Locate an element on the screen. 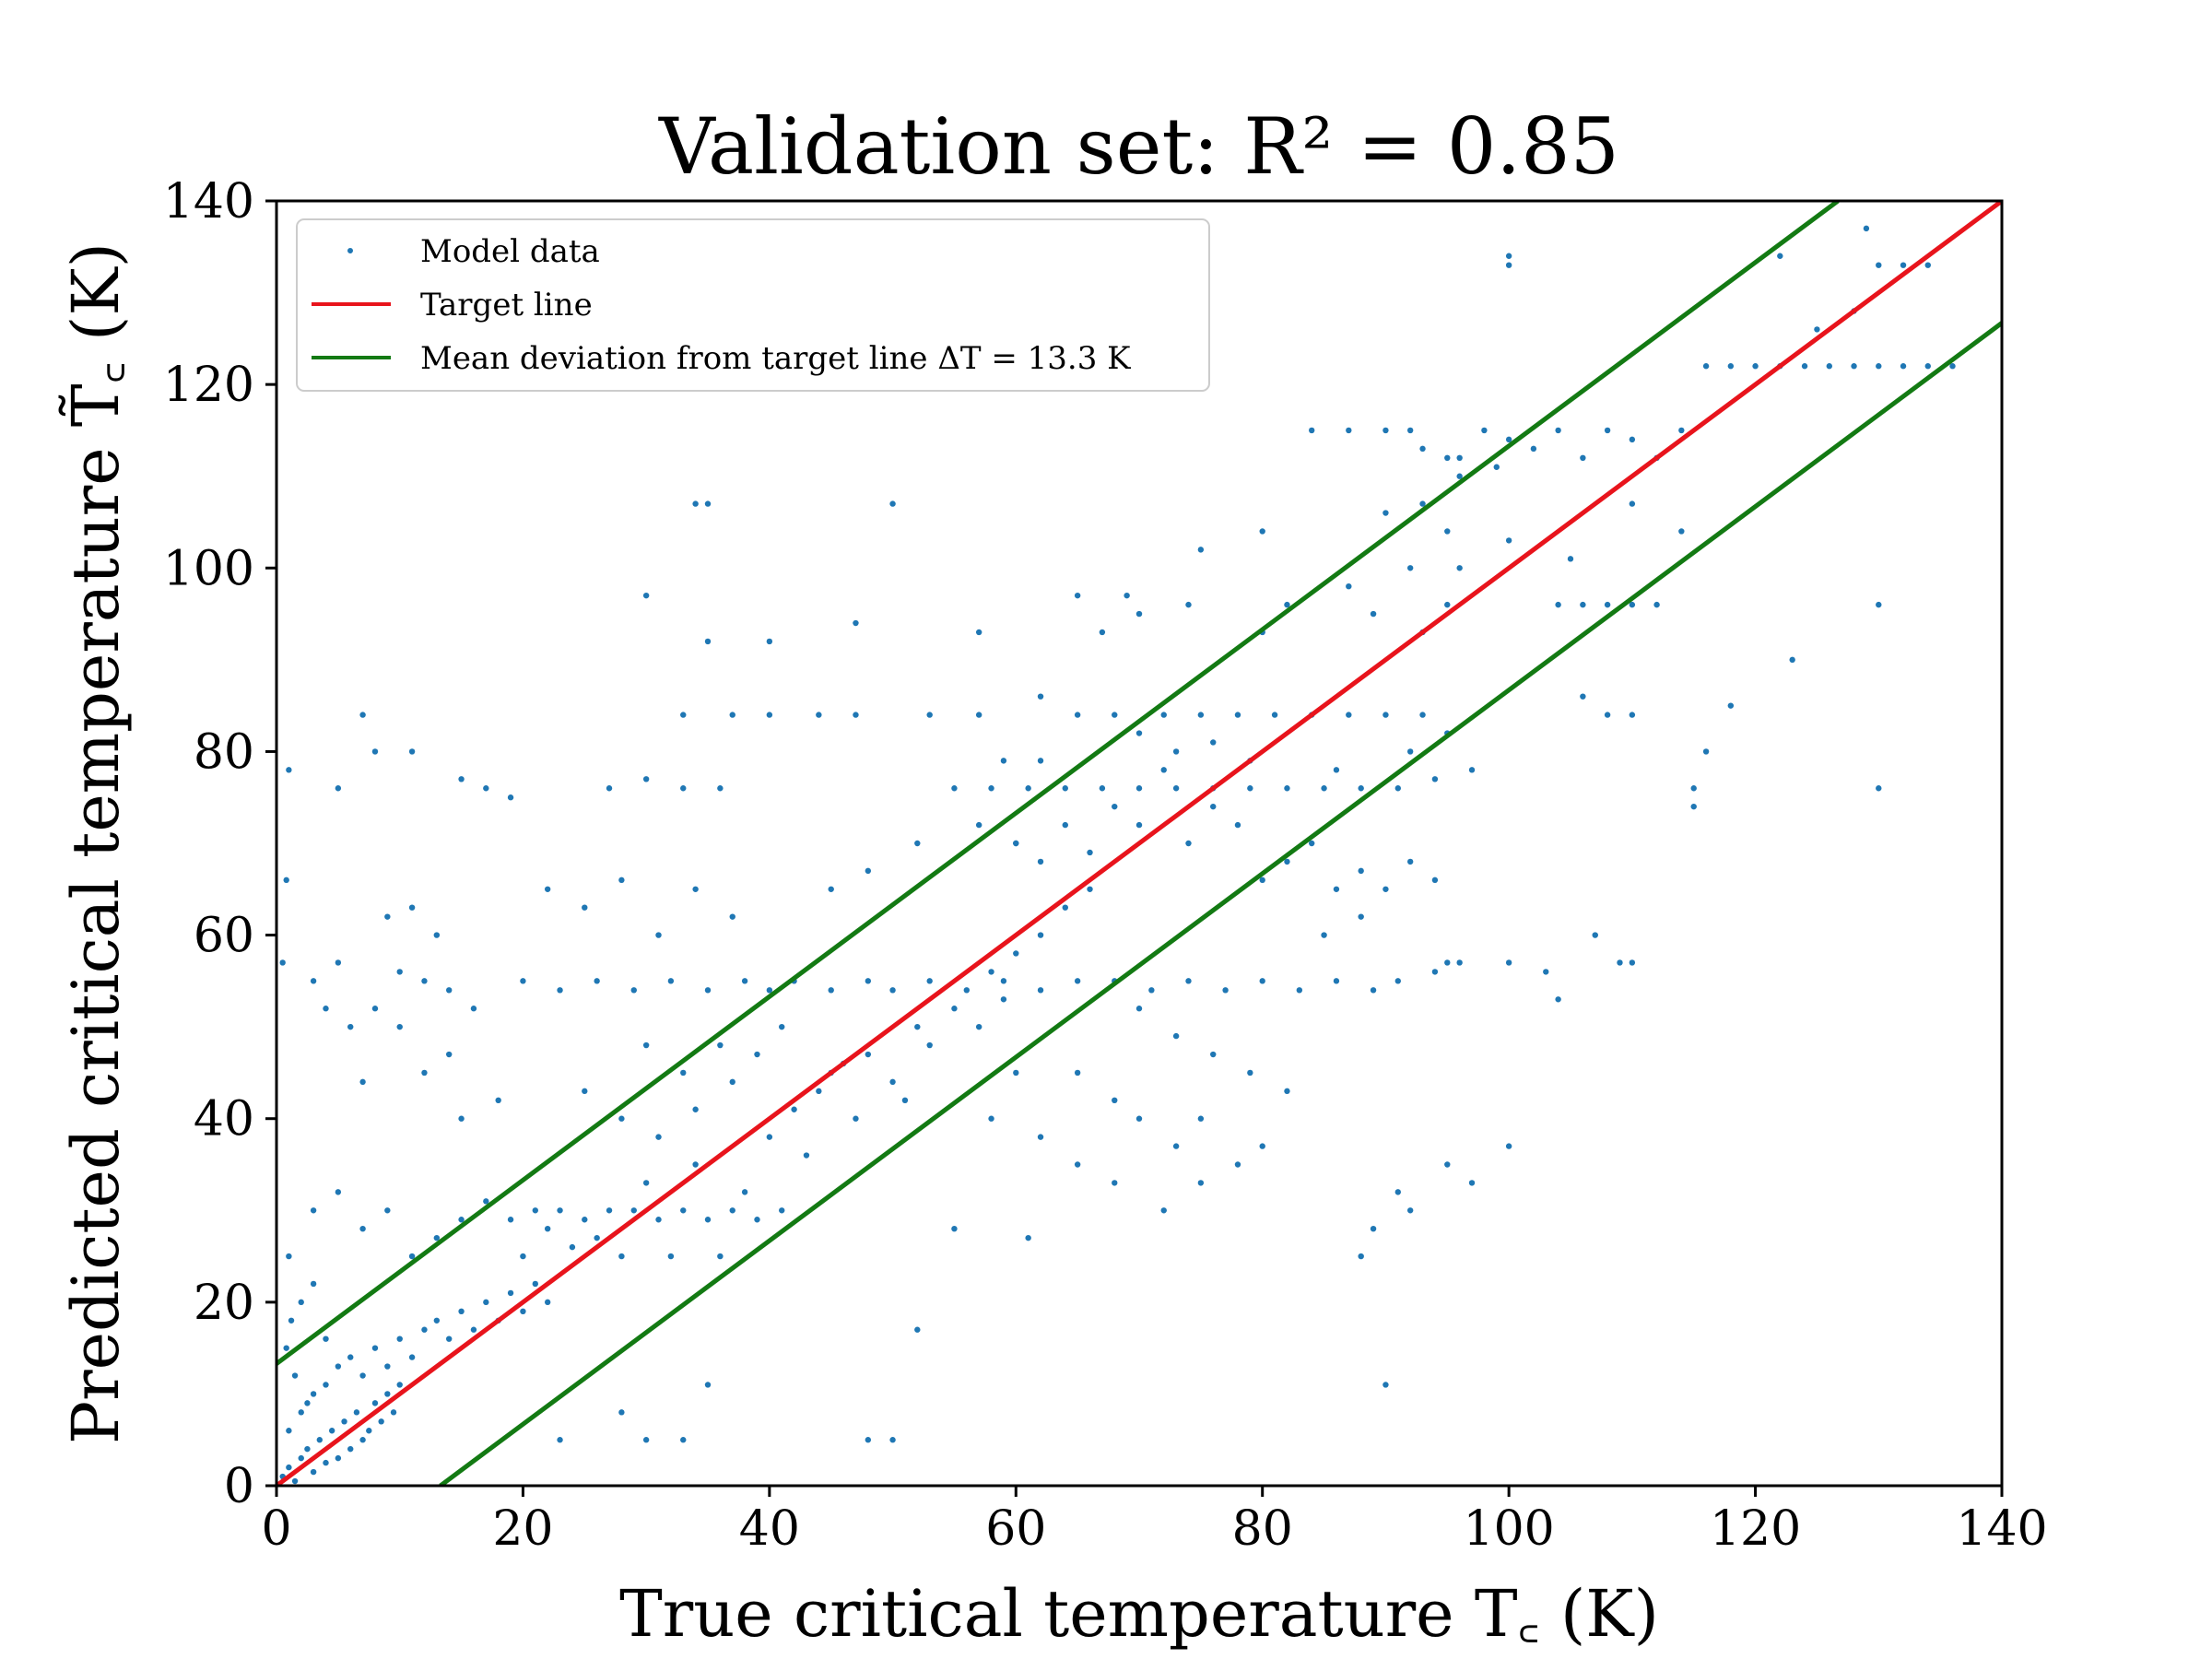  y-axis-label: Predicted critical temperature T̃꜀ (K) is located at coordinates (96, 843).